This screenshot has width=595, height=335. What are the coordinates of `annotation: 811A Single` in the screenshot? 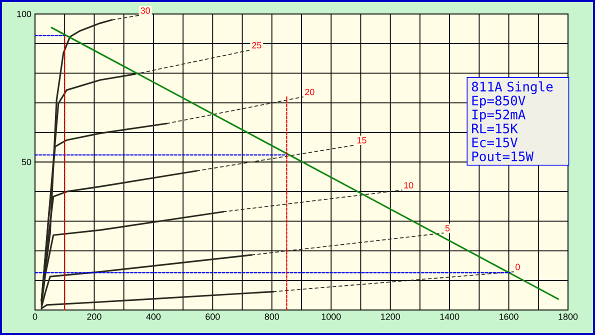 It's located at (512, 87).